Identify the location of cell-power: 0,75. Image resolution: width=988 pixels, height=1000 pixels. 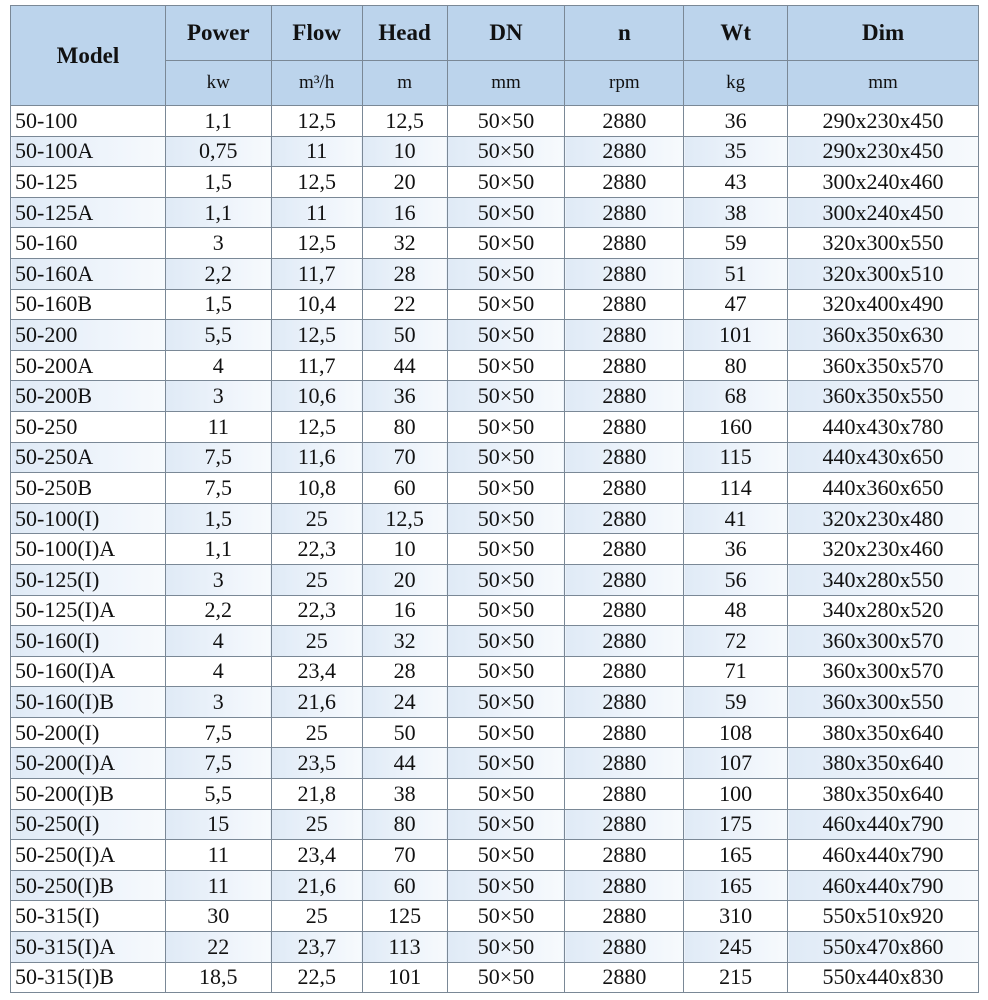
(218, 151).